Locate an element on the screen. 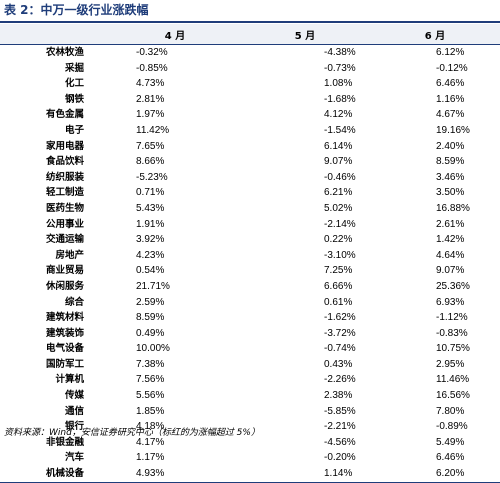 This screenshot has width=500, height=483. industry-name-cell: 电子 is located at coordinates (74, 130).